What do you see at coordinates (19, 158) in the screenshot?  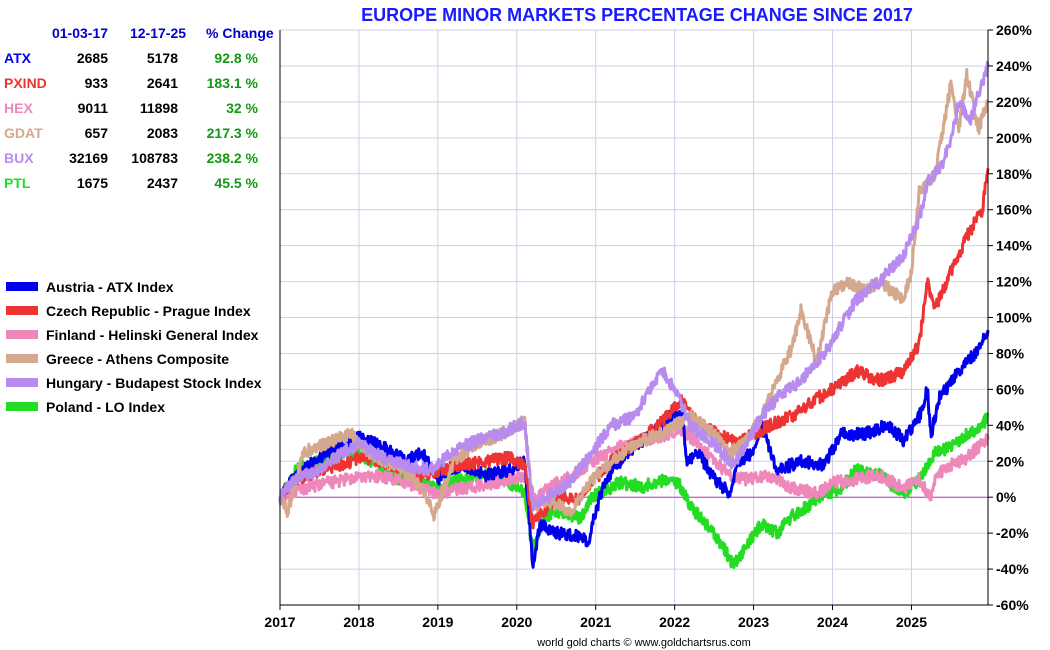 I see `table-symbol: BUX` at bounding box center [19, 158].